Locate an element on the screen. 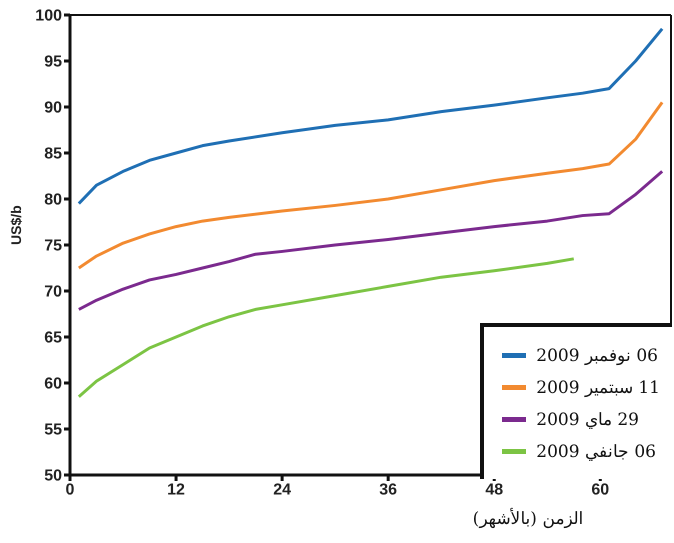  legend-label: 06 جانفي 2009 is located at coordinates (596, 451).